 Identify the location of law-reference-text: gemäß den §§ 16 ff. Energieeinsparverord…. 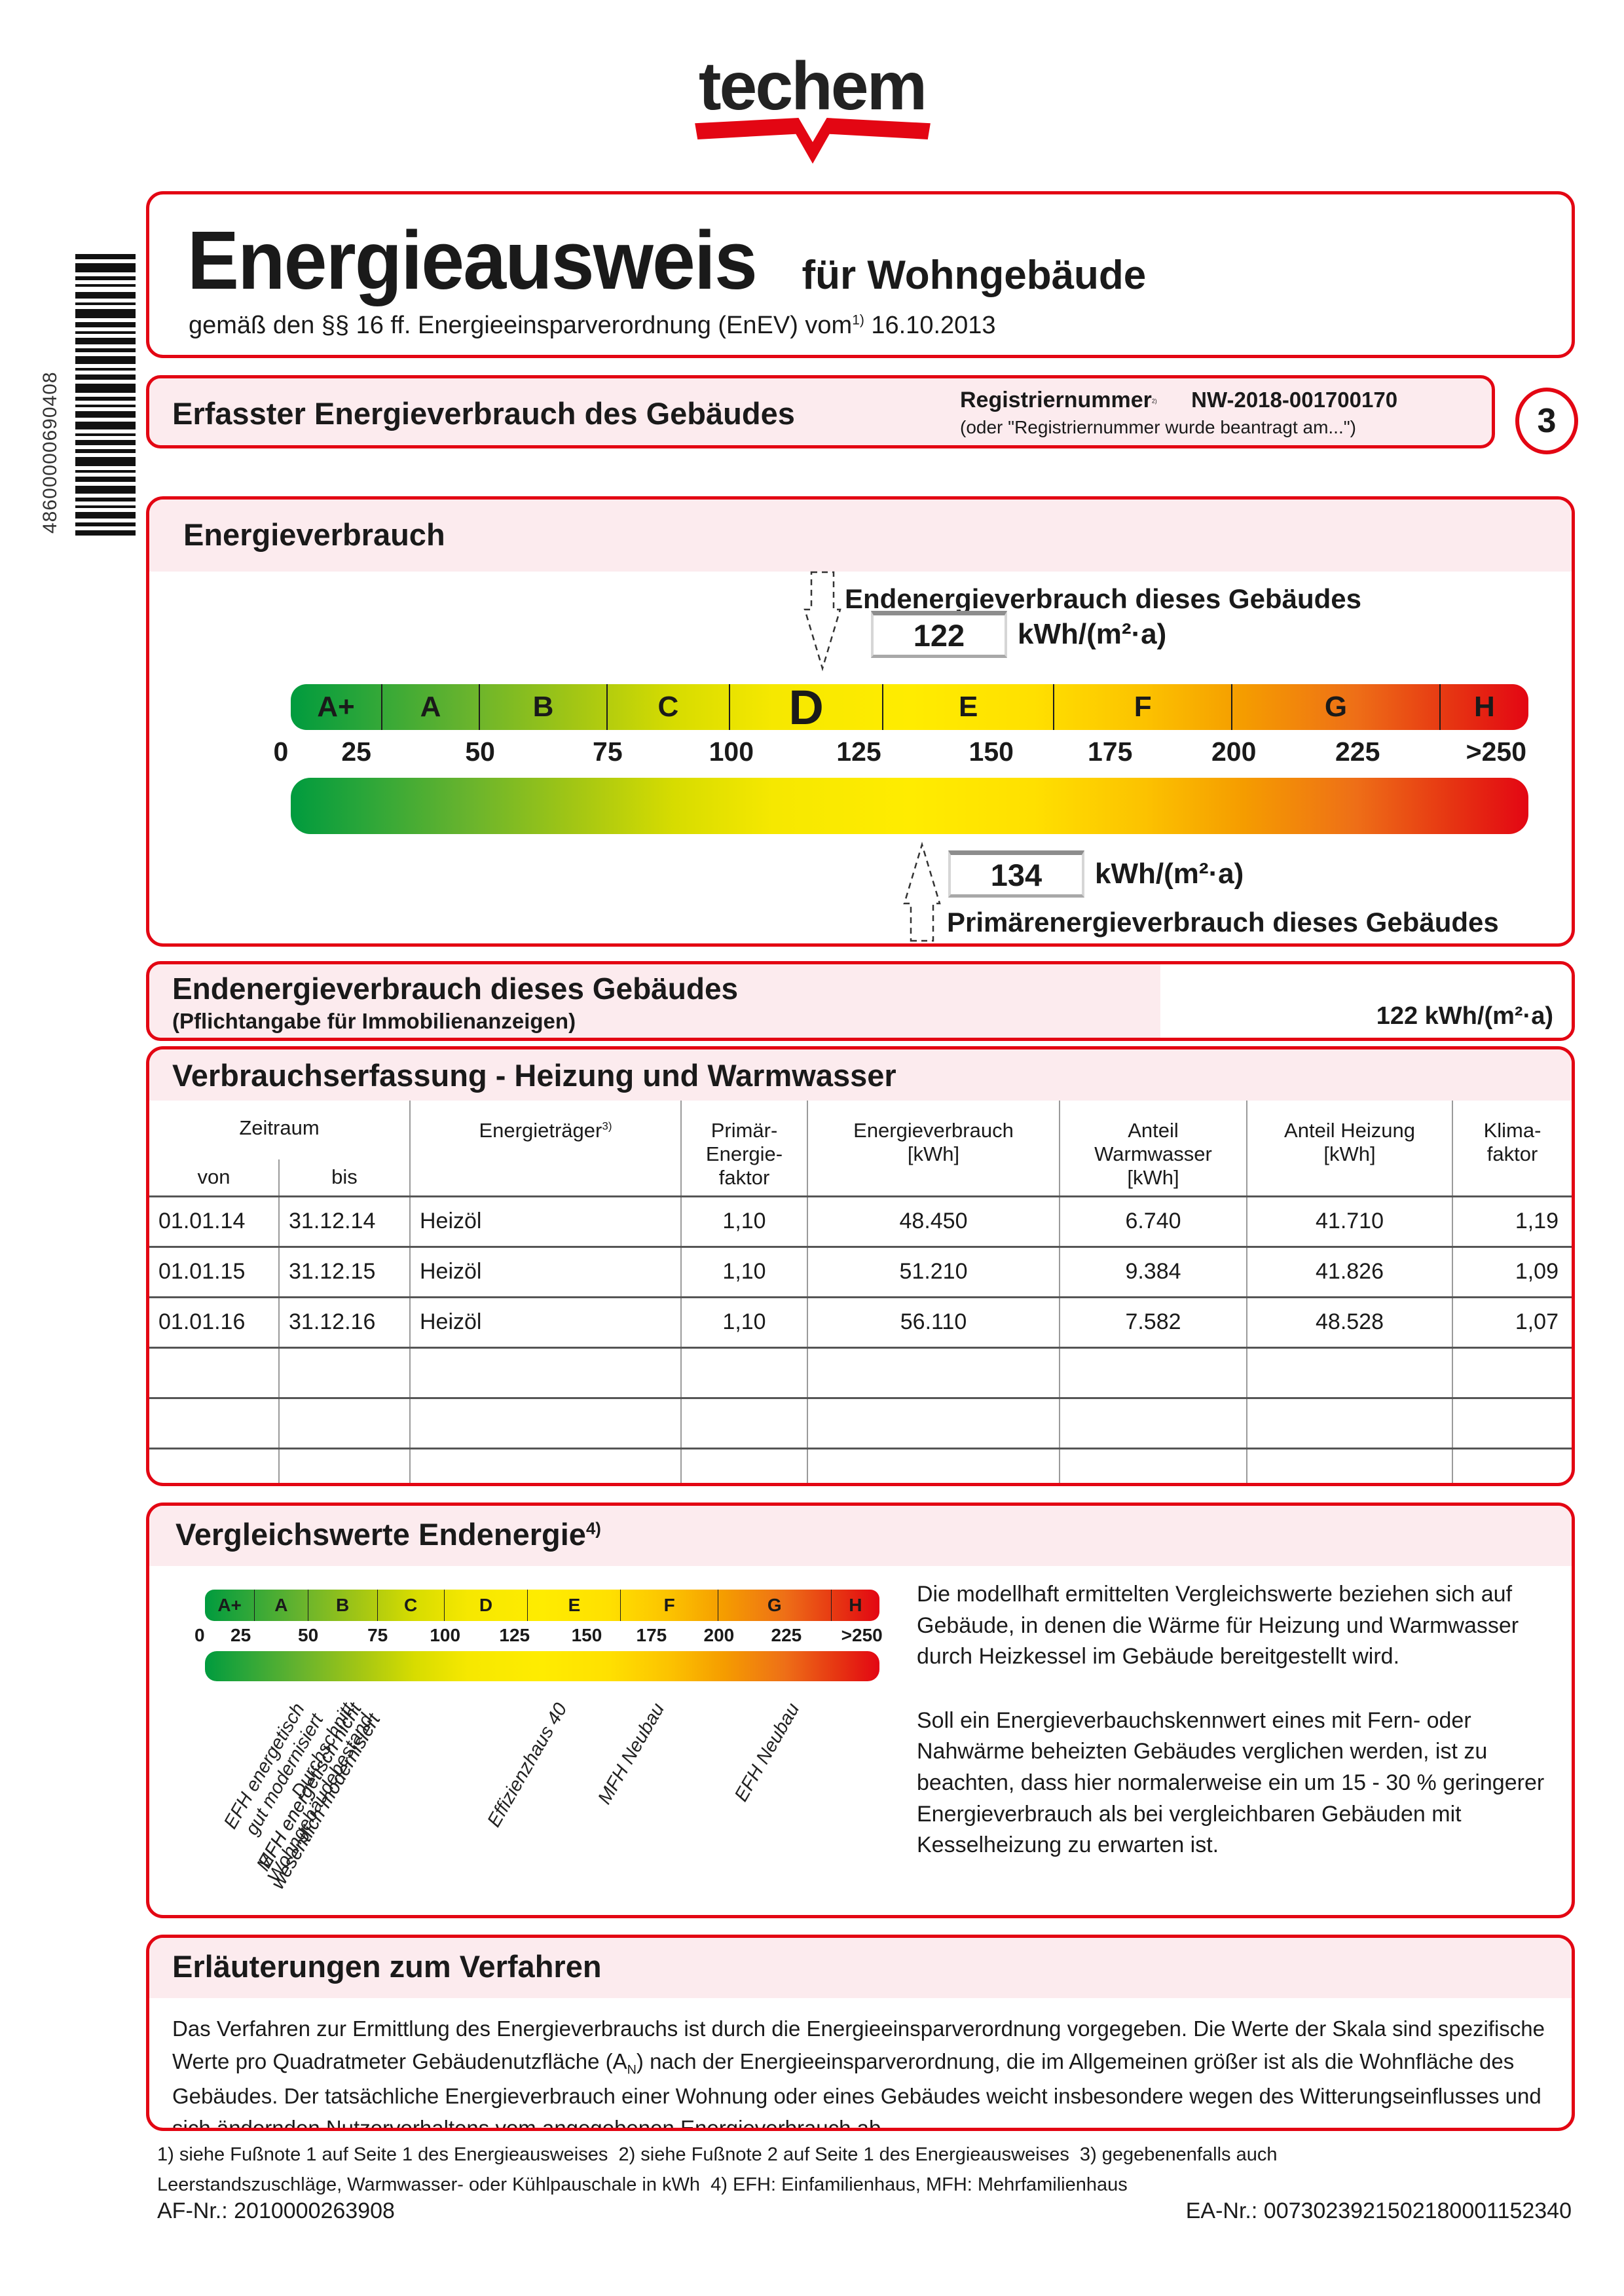
(521, 325).